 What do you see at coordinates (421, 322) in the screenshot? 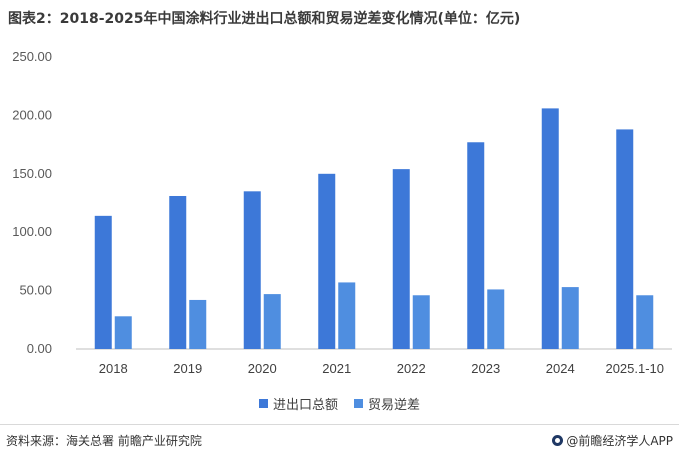
I see `bar-deficit-2022` at bounding box center [421, 322].